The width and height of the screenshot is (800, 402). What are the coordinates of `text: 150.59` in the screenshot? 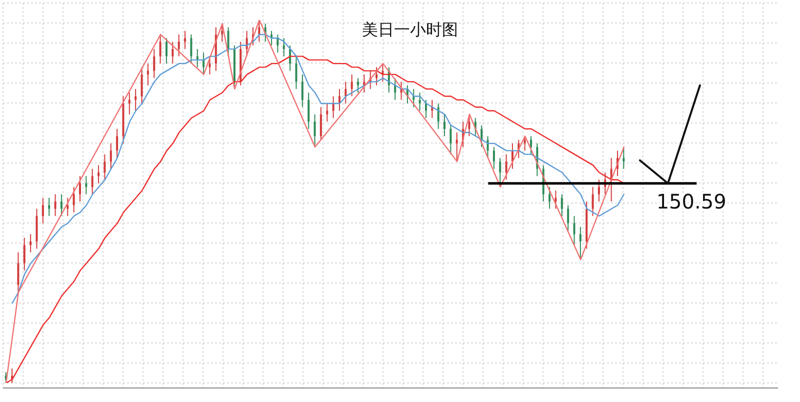 It's located at (691, 201).